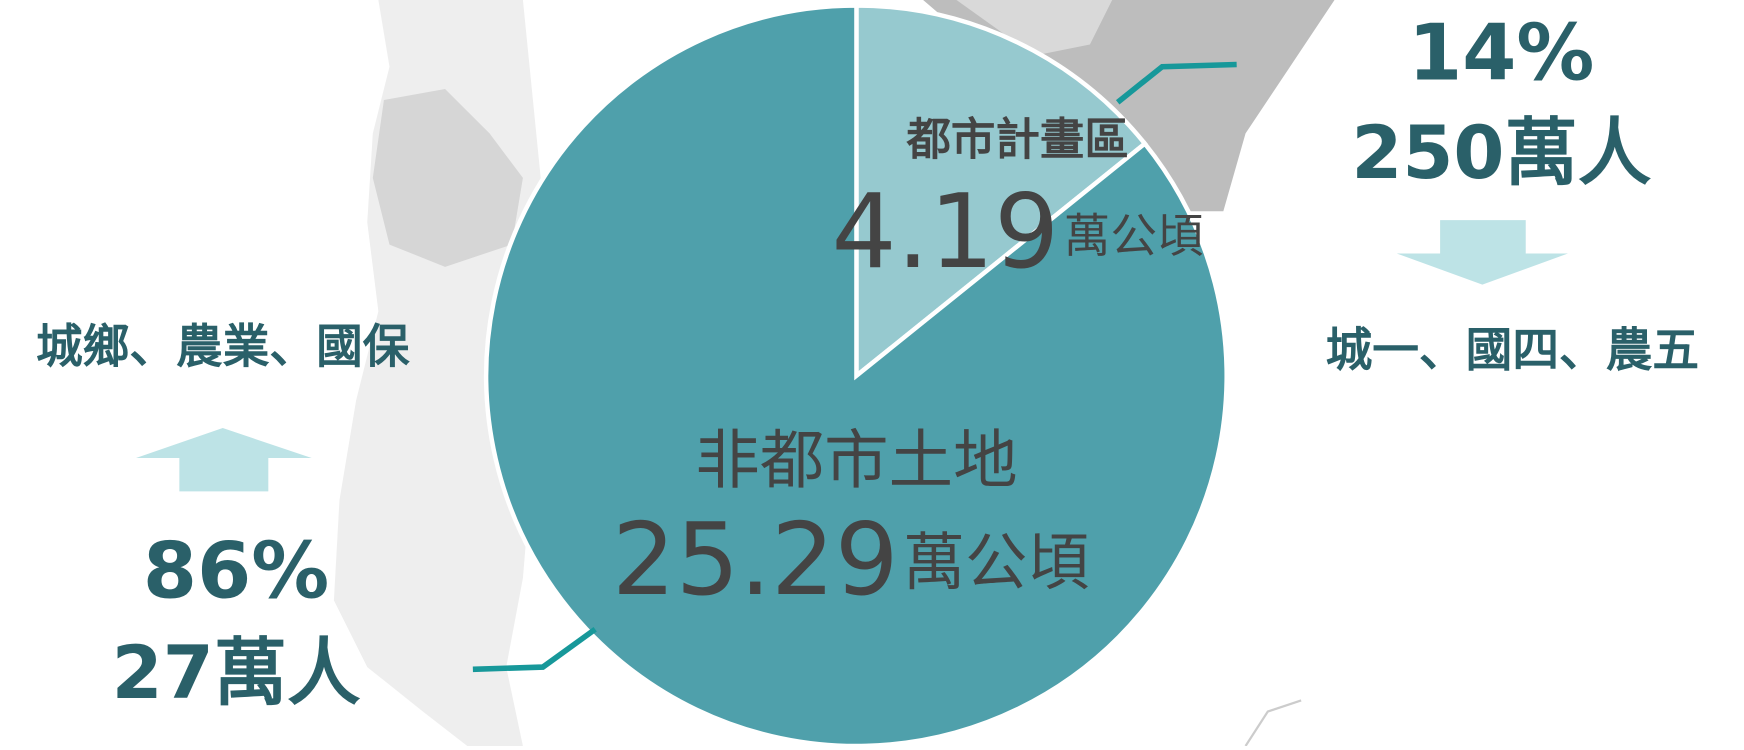 Image resolution: width=1744 pixels, height=750 pixels. What do you see at coordinates (1513, 351) in the screenshot?
I see `annotation: 城一、國四、農五` at bounding box center [1513, 351].